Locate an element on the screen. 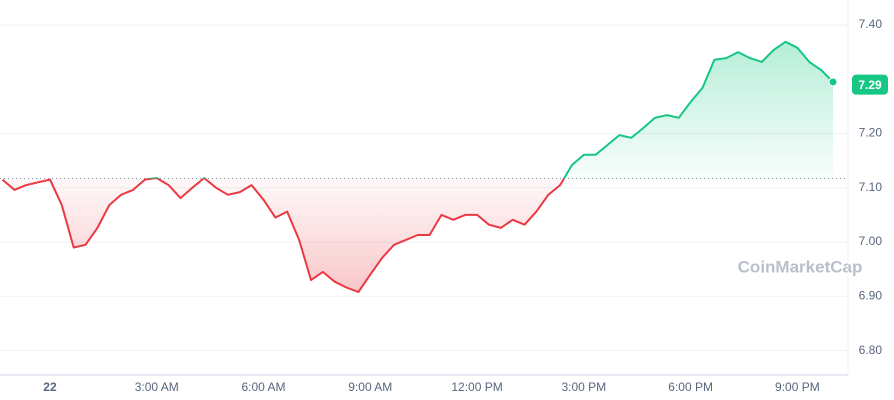 The width and height of the screenshot is (894, 400). watermark: CoinMarketCap is located at coordinates (800, 266).